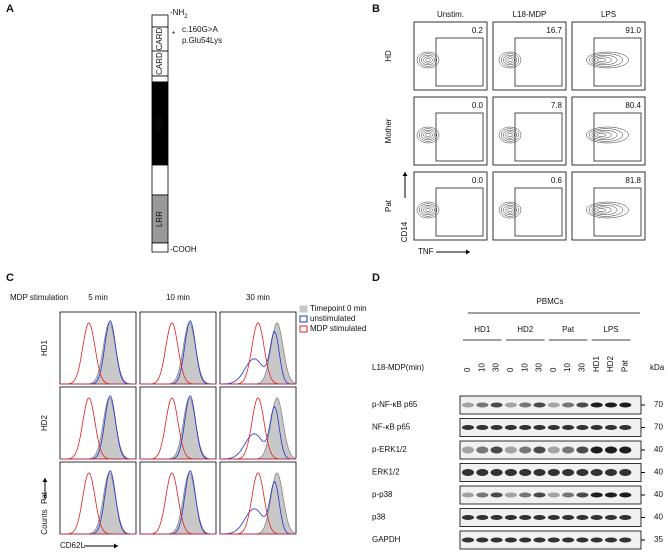 The height and width of the screenshot is (553, 668). Describe the element at coordinates (159, 38) in the screenshot. I see `domain-label: CARD` at that location.